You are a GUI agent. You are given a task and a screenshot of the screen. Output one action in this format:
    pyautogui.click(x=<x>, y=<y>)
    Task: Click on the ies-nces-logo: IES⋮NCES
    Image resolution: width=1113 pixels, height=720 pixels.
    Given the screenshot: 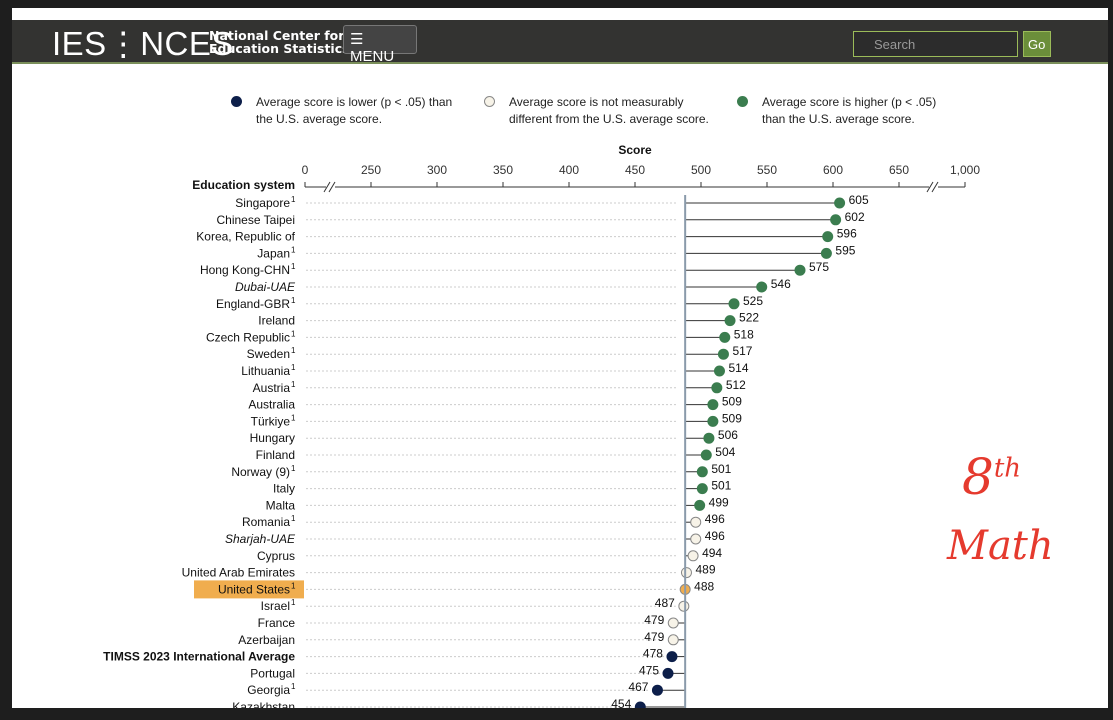 What is the action you would take?
    pyautogui.click(x=143, y=43)
    